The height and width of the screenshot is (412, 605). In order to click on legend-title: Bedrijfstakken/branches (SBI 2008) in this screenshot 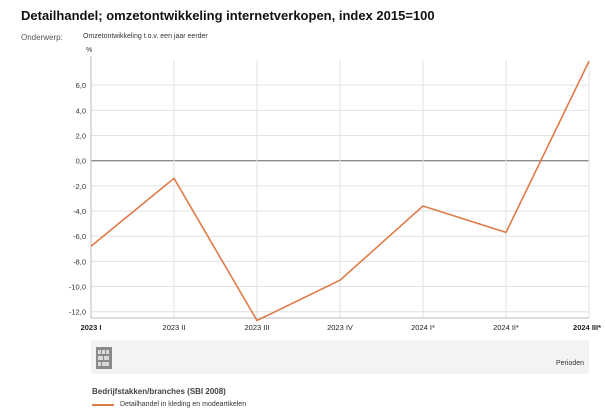, I will do `click(159, 391)`.